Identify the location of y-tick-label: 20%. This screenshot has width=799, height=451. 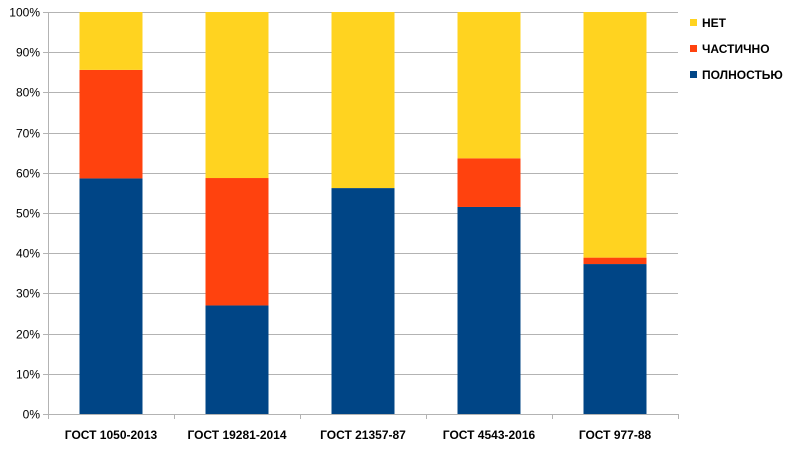
(28, 335).